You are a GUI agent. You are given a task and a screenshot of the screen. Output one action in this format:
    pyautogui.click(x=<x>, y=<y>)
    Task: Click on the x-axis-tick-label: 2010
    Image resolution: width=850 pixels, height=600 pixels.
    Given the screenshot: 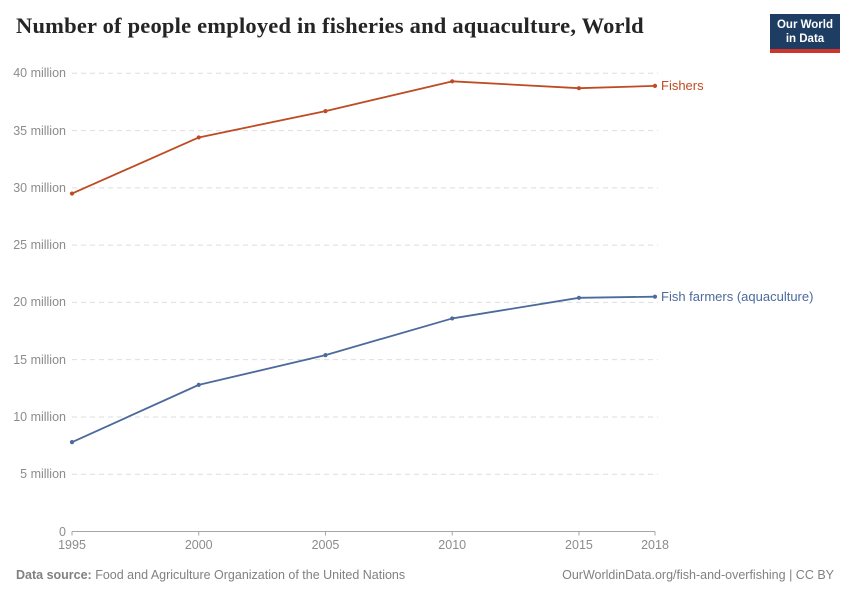 What is the action you would take?
    pyautogui.click(x=452, y=545)
    